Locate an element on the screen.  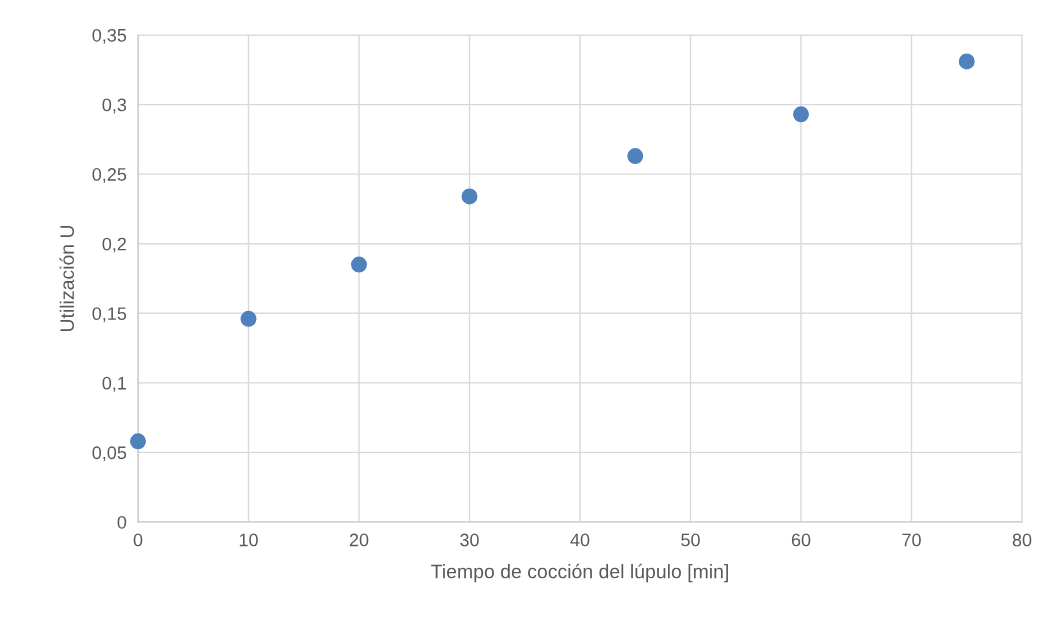
y-tick-label: 0,15 is located at coordinates (109, 315).